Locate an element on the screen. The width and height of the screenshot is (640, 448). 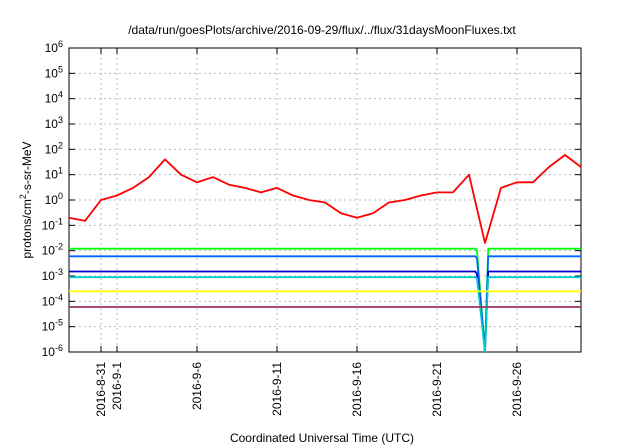
x-tick-label: 2016-9-16 is located at coordinates (357, 389).